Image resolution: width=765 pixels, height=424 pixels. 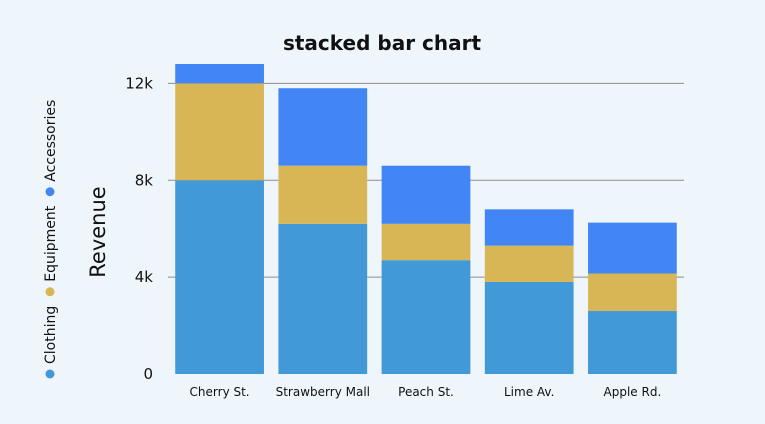 I want to click on x-tick-label: Lime Av., so click(x=529, y=392).